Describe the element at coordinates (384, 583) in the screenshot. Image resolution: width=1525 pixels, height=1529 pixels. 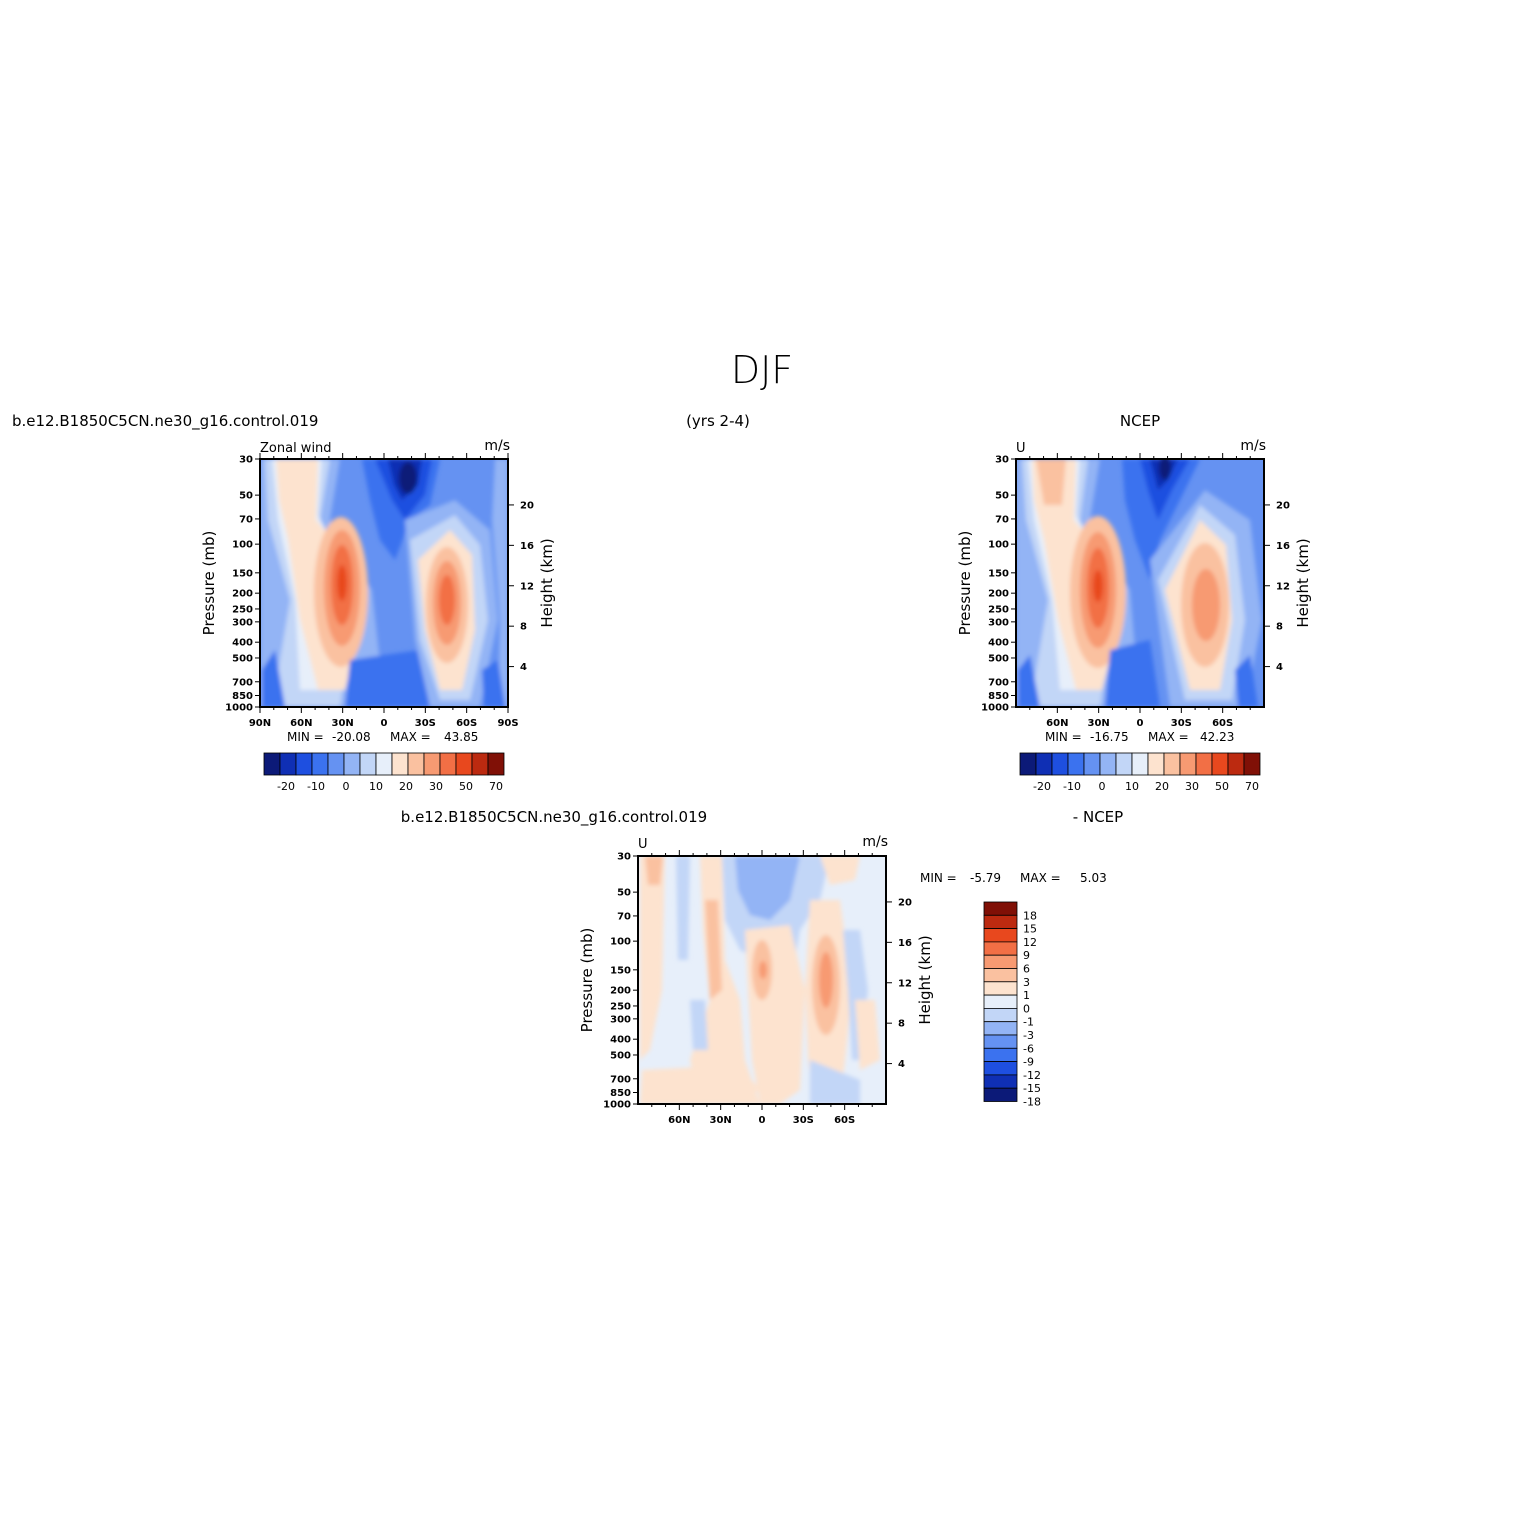
I see `panel-model-field` at that location.